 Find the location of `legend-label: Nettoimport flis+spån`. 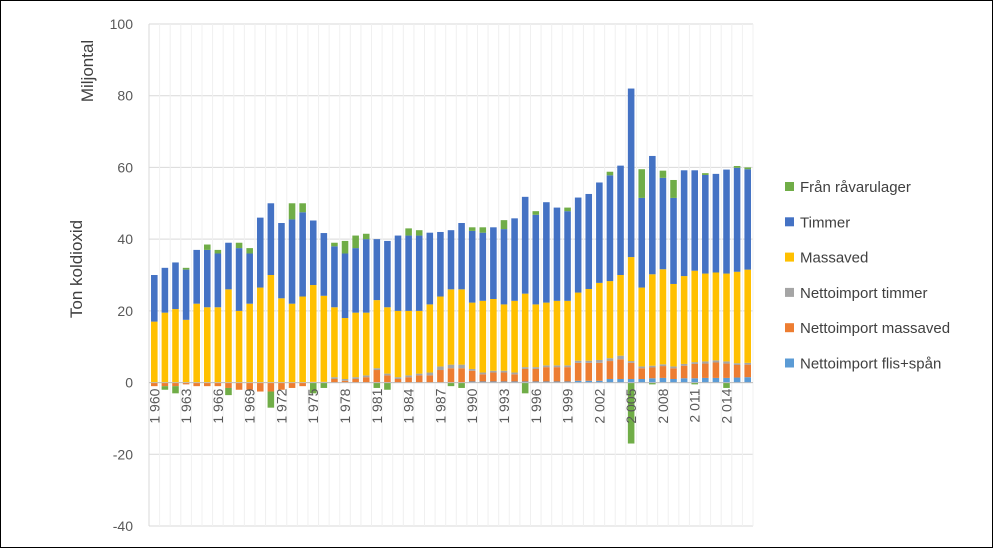

legend-label: Nettoimport flis+spån is located at coordinates (870, 364).